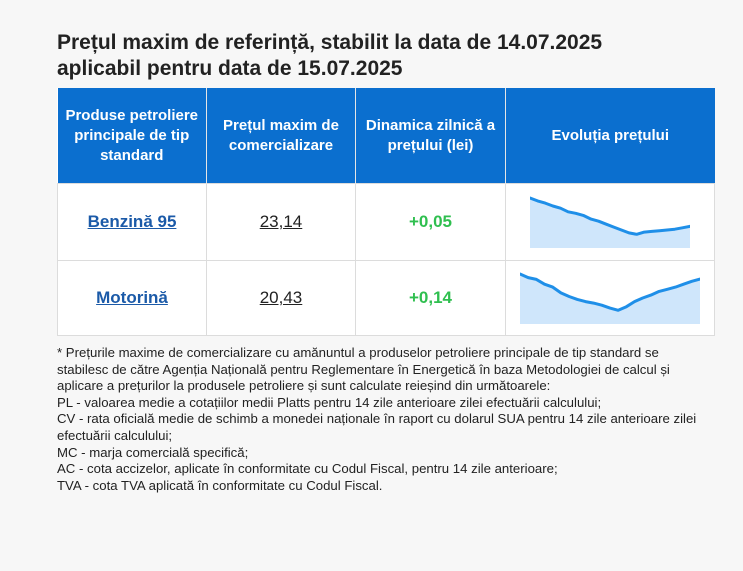 The width and height of the screenshot is (743, 571). I want to click on sparkline-motorina, so click(610, 298).